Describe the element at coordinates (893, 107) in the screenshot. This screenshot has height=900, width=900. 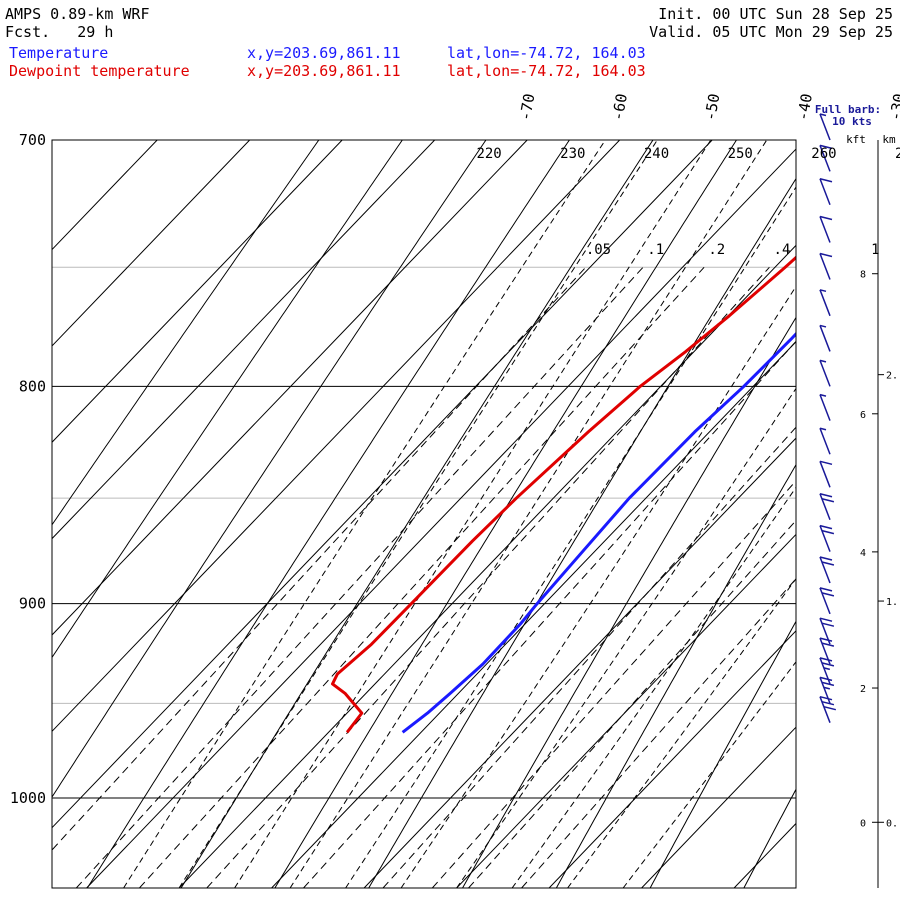
I see `temperature-tick-label: -30` at that location.